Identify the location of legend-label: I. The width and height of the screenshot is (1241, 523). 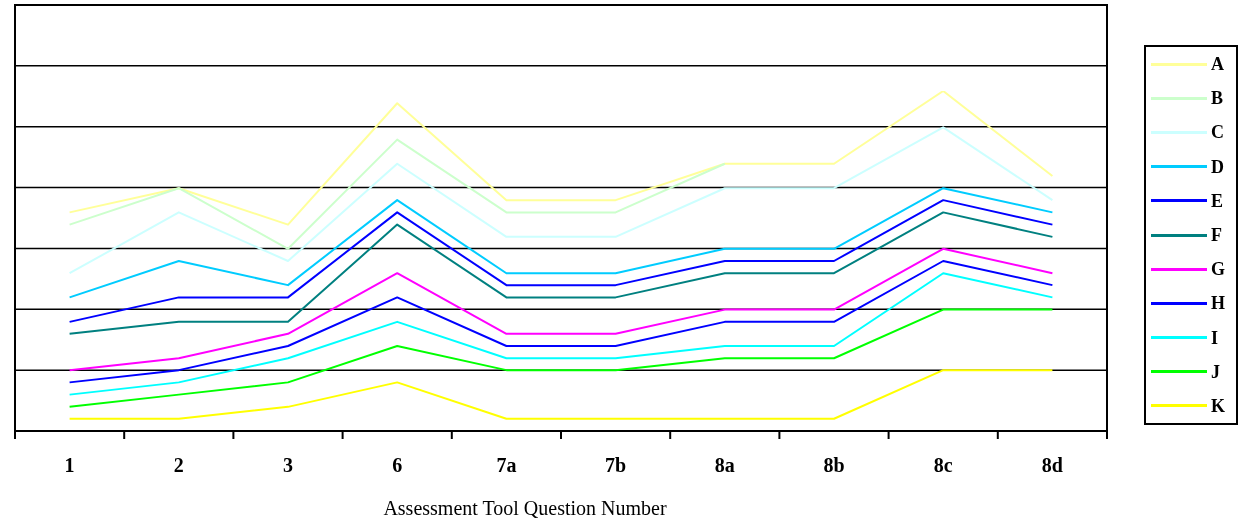
(1215, 337).